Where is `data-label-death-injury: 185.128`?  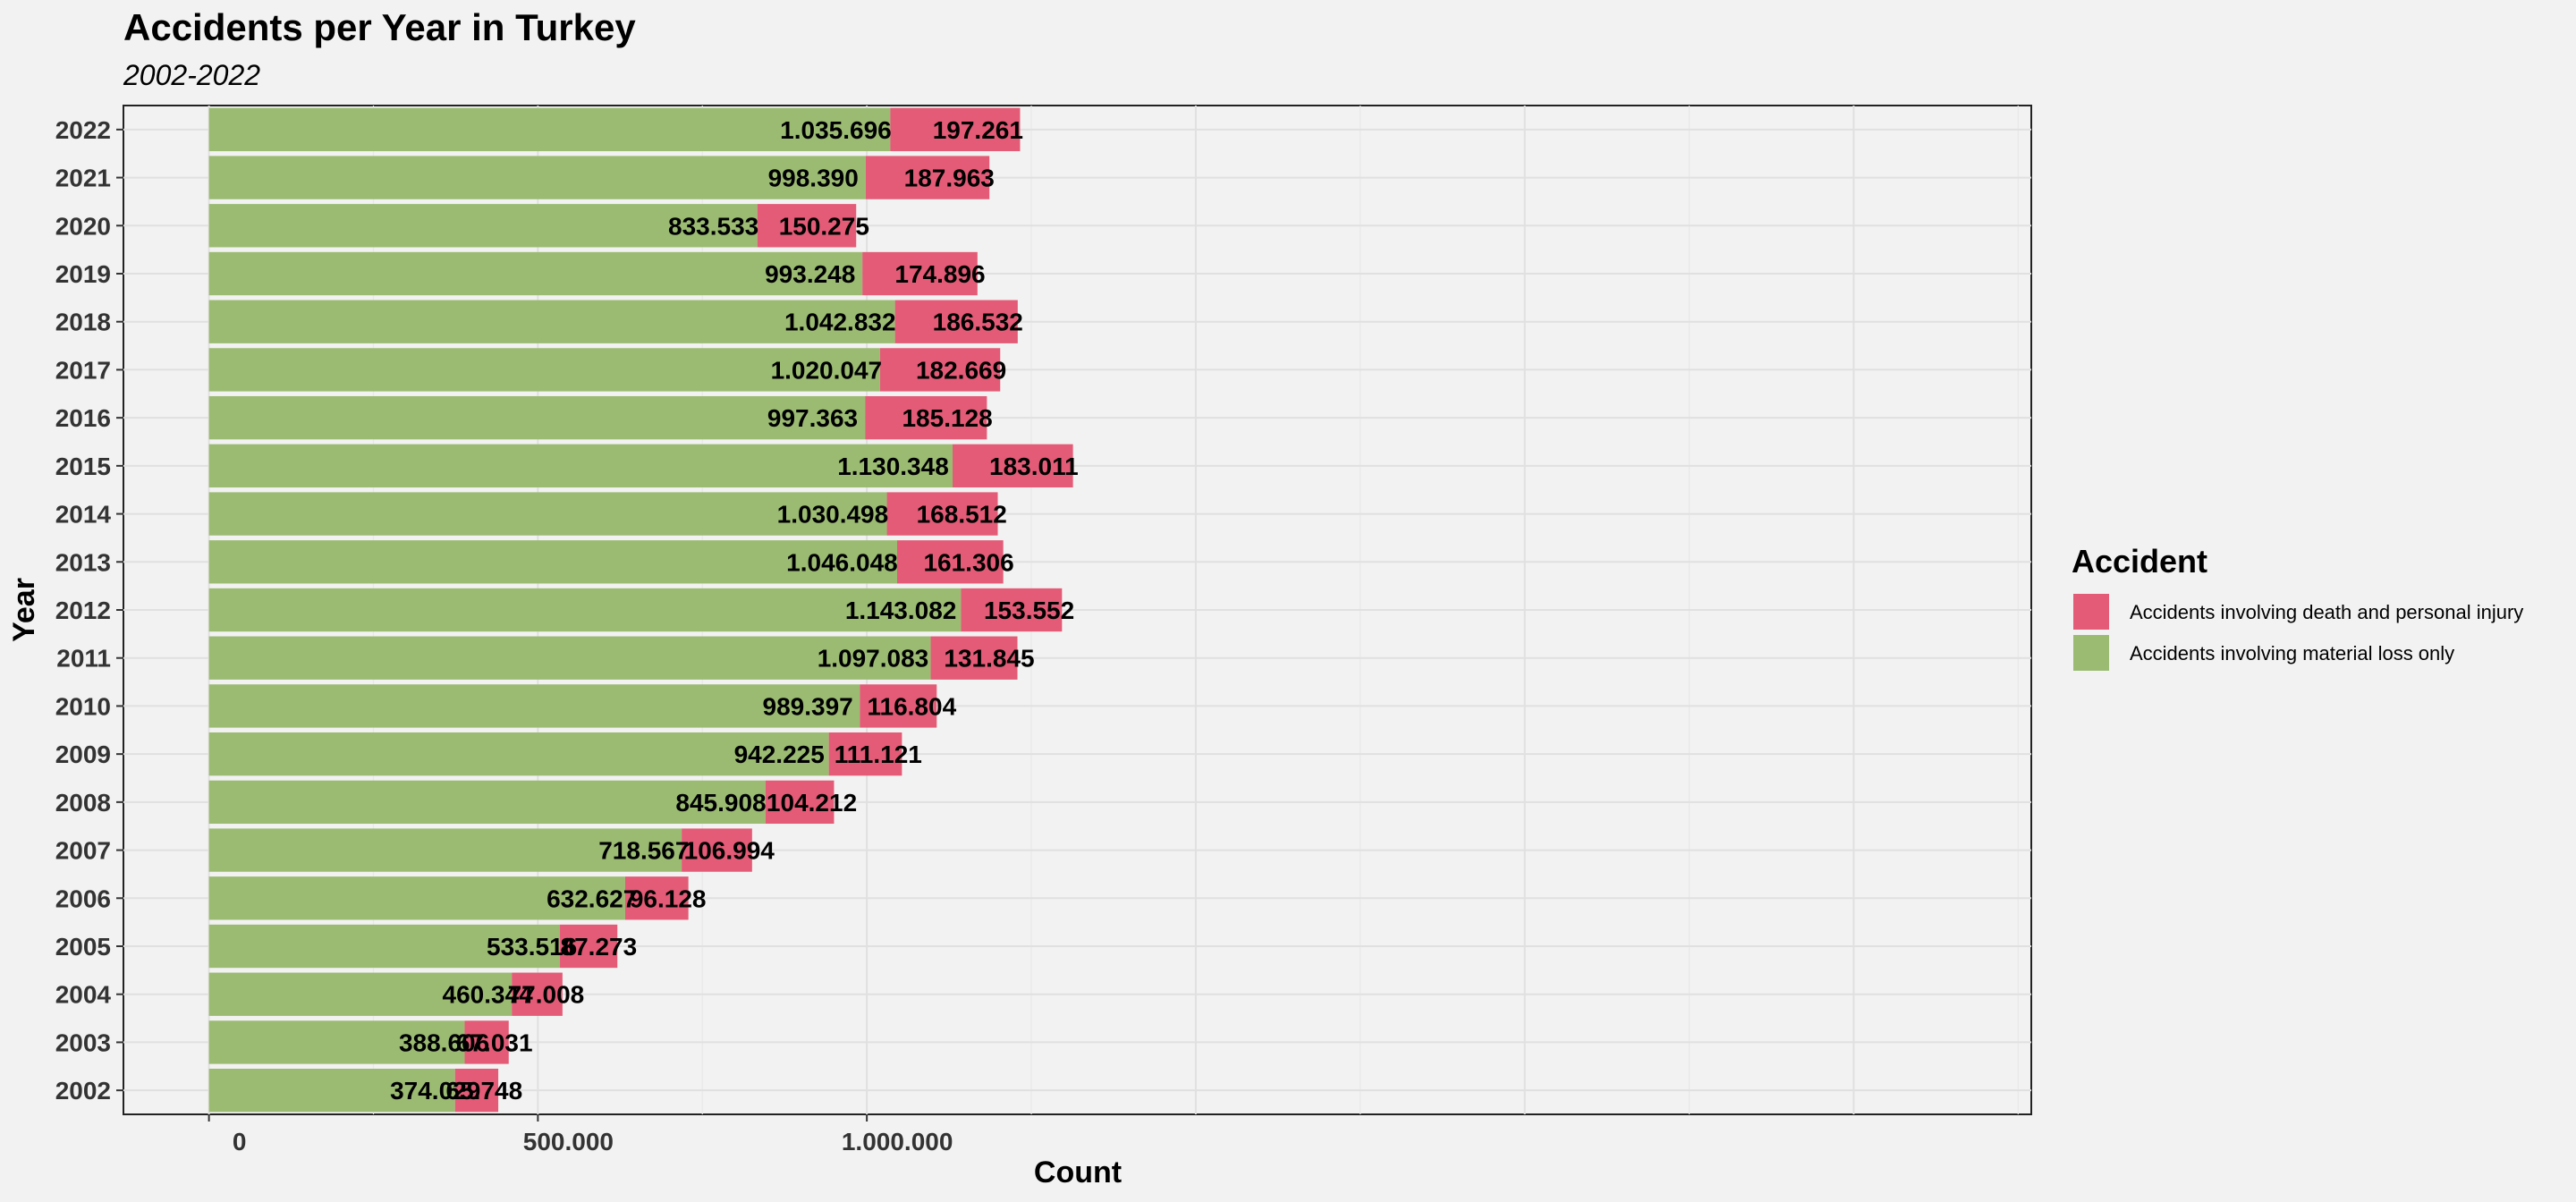 data-label-death-injury: 185.128 is located at coordinates (947, 418).